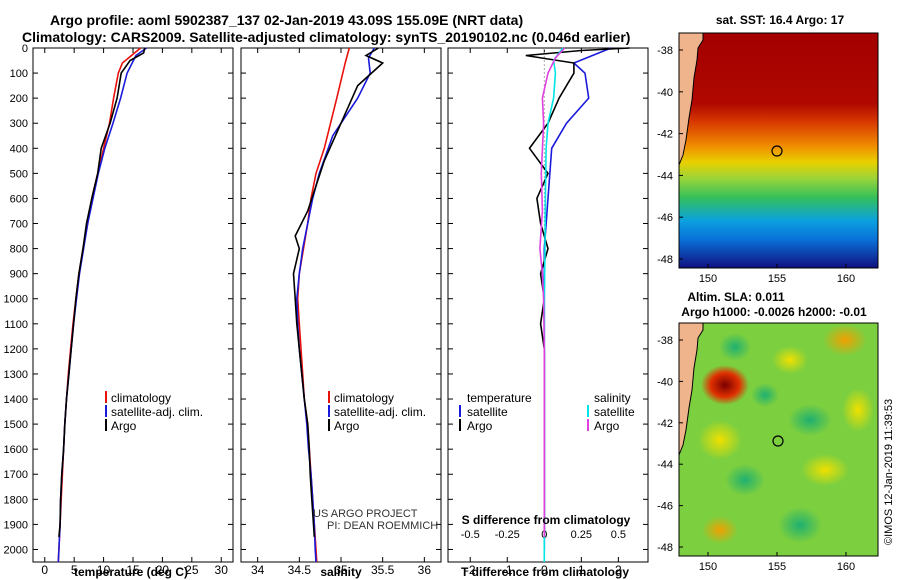 The height and width of the screenshot is (580, 900). I want to click on sst-map-axes: -38 -40 -42 -44 -46 -48 150 155 160, so click(756, 165).